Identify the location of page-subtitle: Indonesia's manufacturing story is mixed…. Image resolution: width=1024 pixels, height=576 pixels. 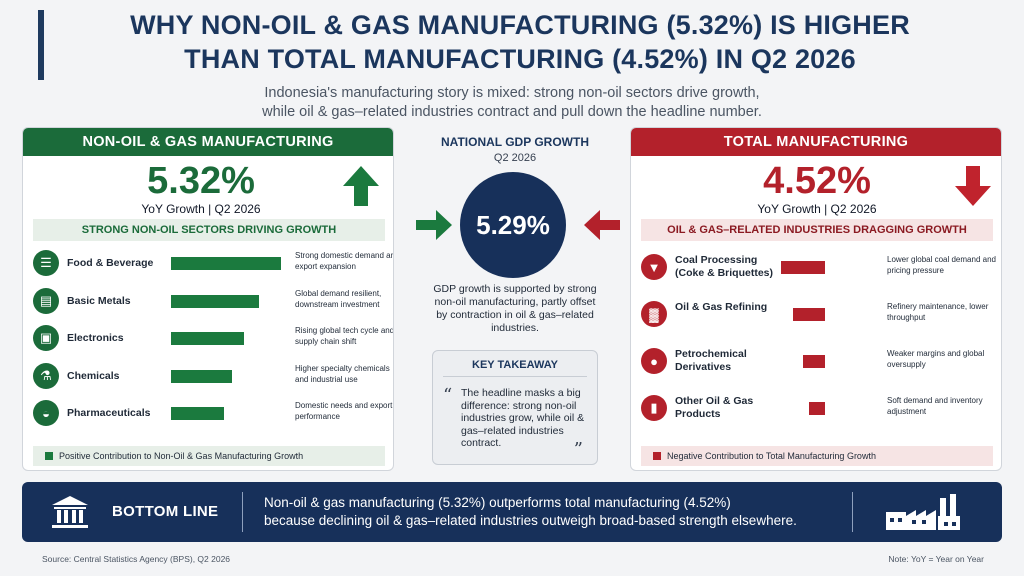
(512, 103).